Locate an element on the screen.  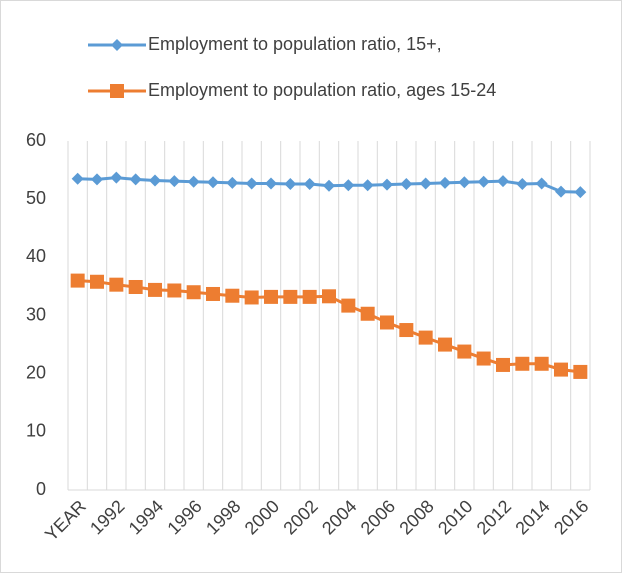
y-tick-label: 60 is located at coordinates (36, 140).